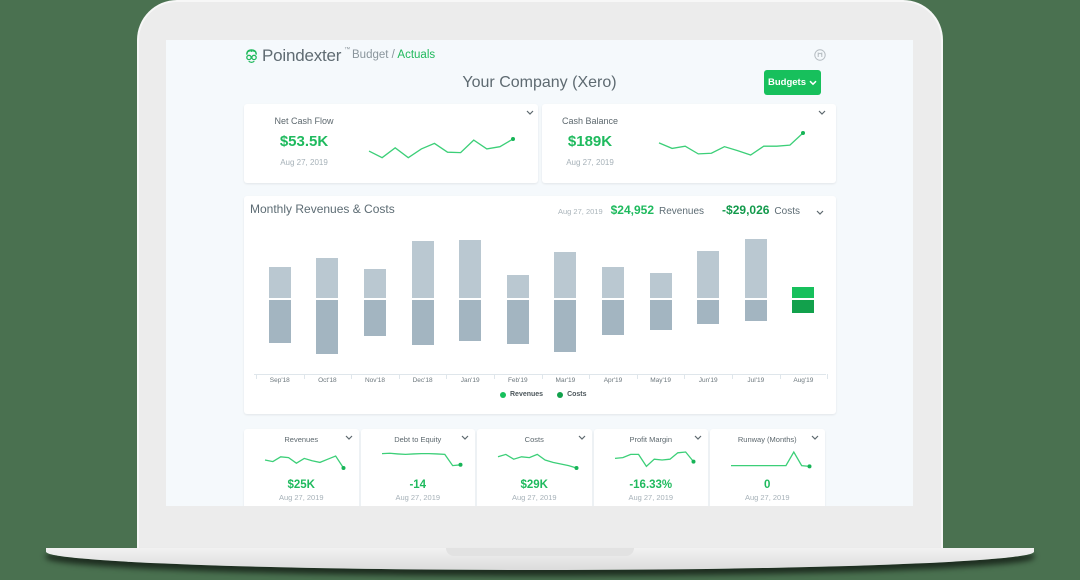 This screenshot has width=1080, height=580. Describe the element at coordinates (540, 559) in the screenshot. I see `laptop-base` at that location.